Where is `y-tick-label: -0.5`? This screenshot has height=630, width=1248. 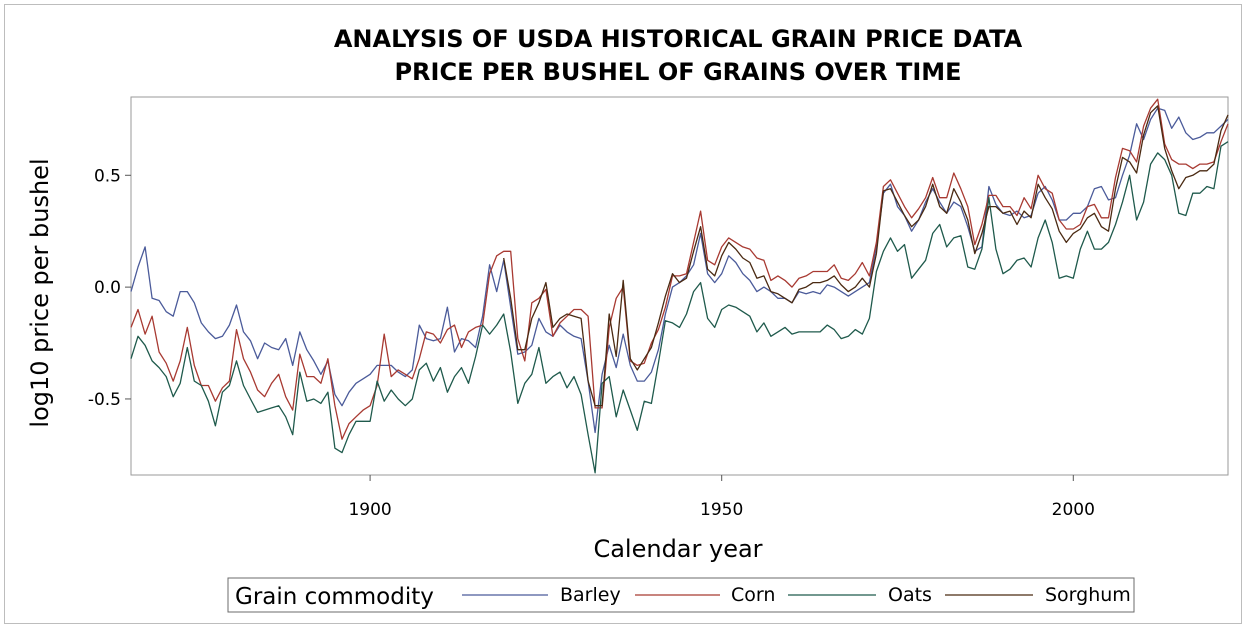 y-tick-label: -0.5 is located at coordinates (104, 400).